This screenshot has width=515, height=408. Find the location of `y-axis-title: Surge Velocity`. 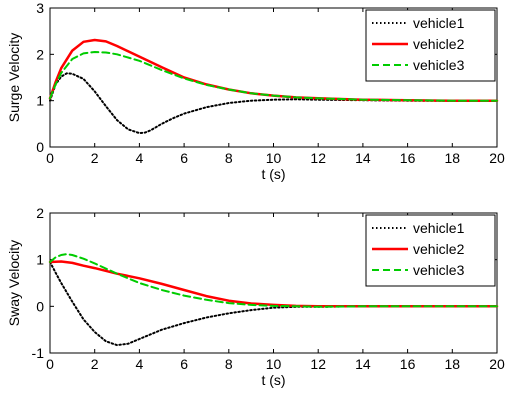

y-axis-title: Surge Velocity is located at coordinates (14, 78).